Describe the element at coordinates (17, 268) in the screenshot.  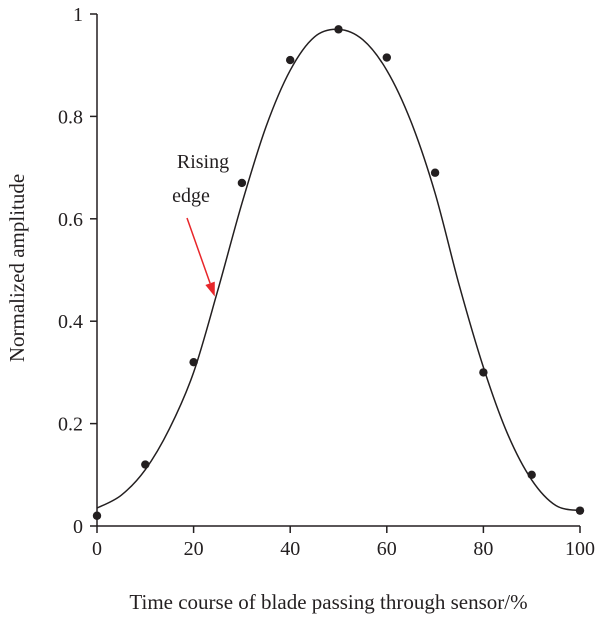
I see `y-axis-label: Normalized amplitude` at that location.